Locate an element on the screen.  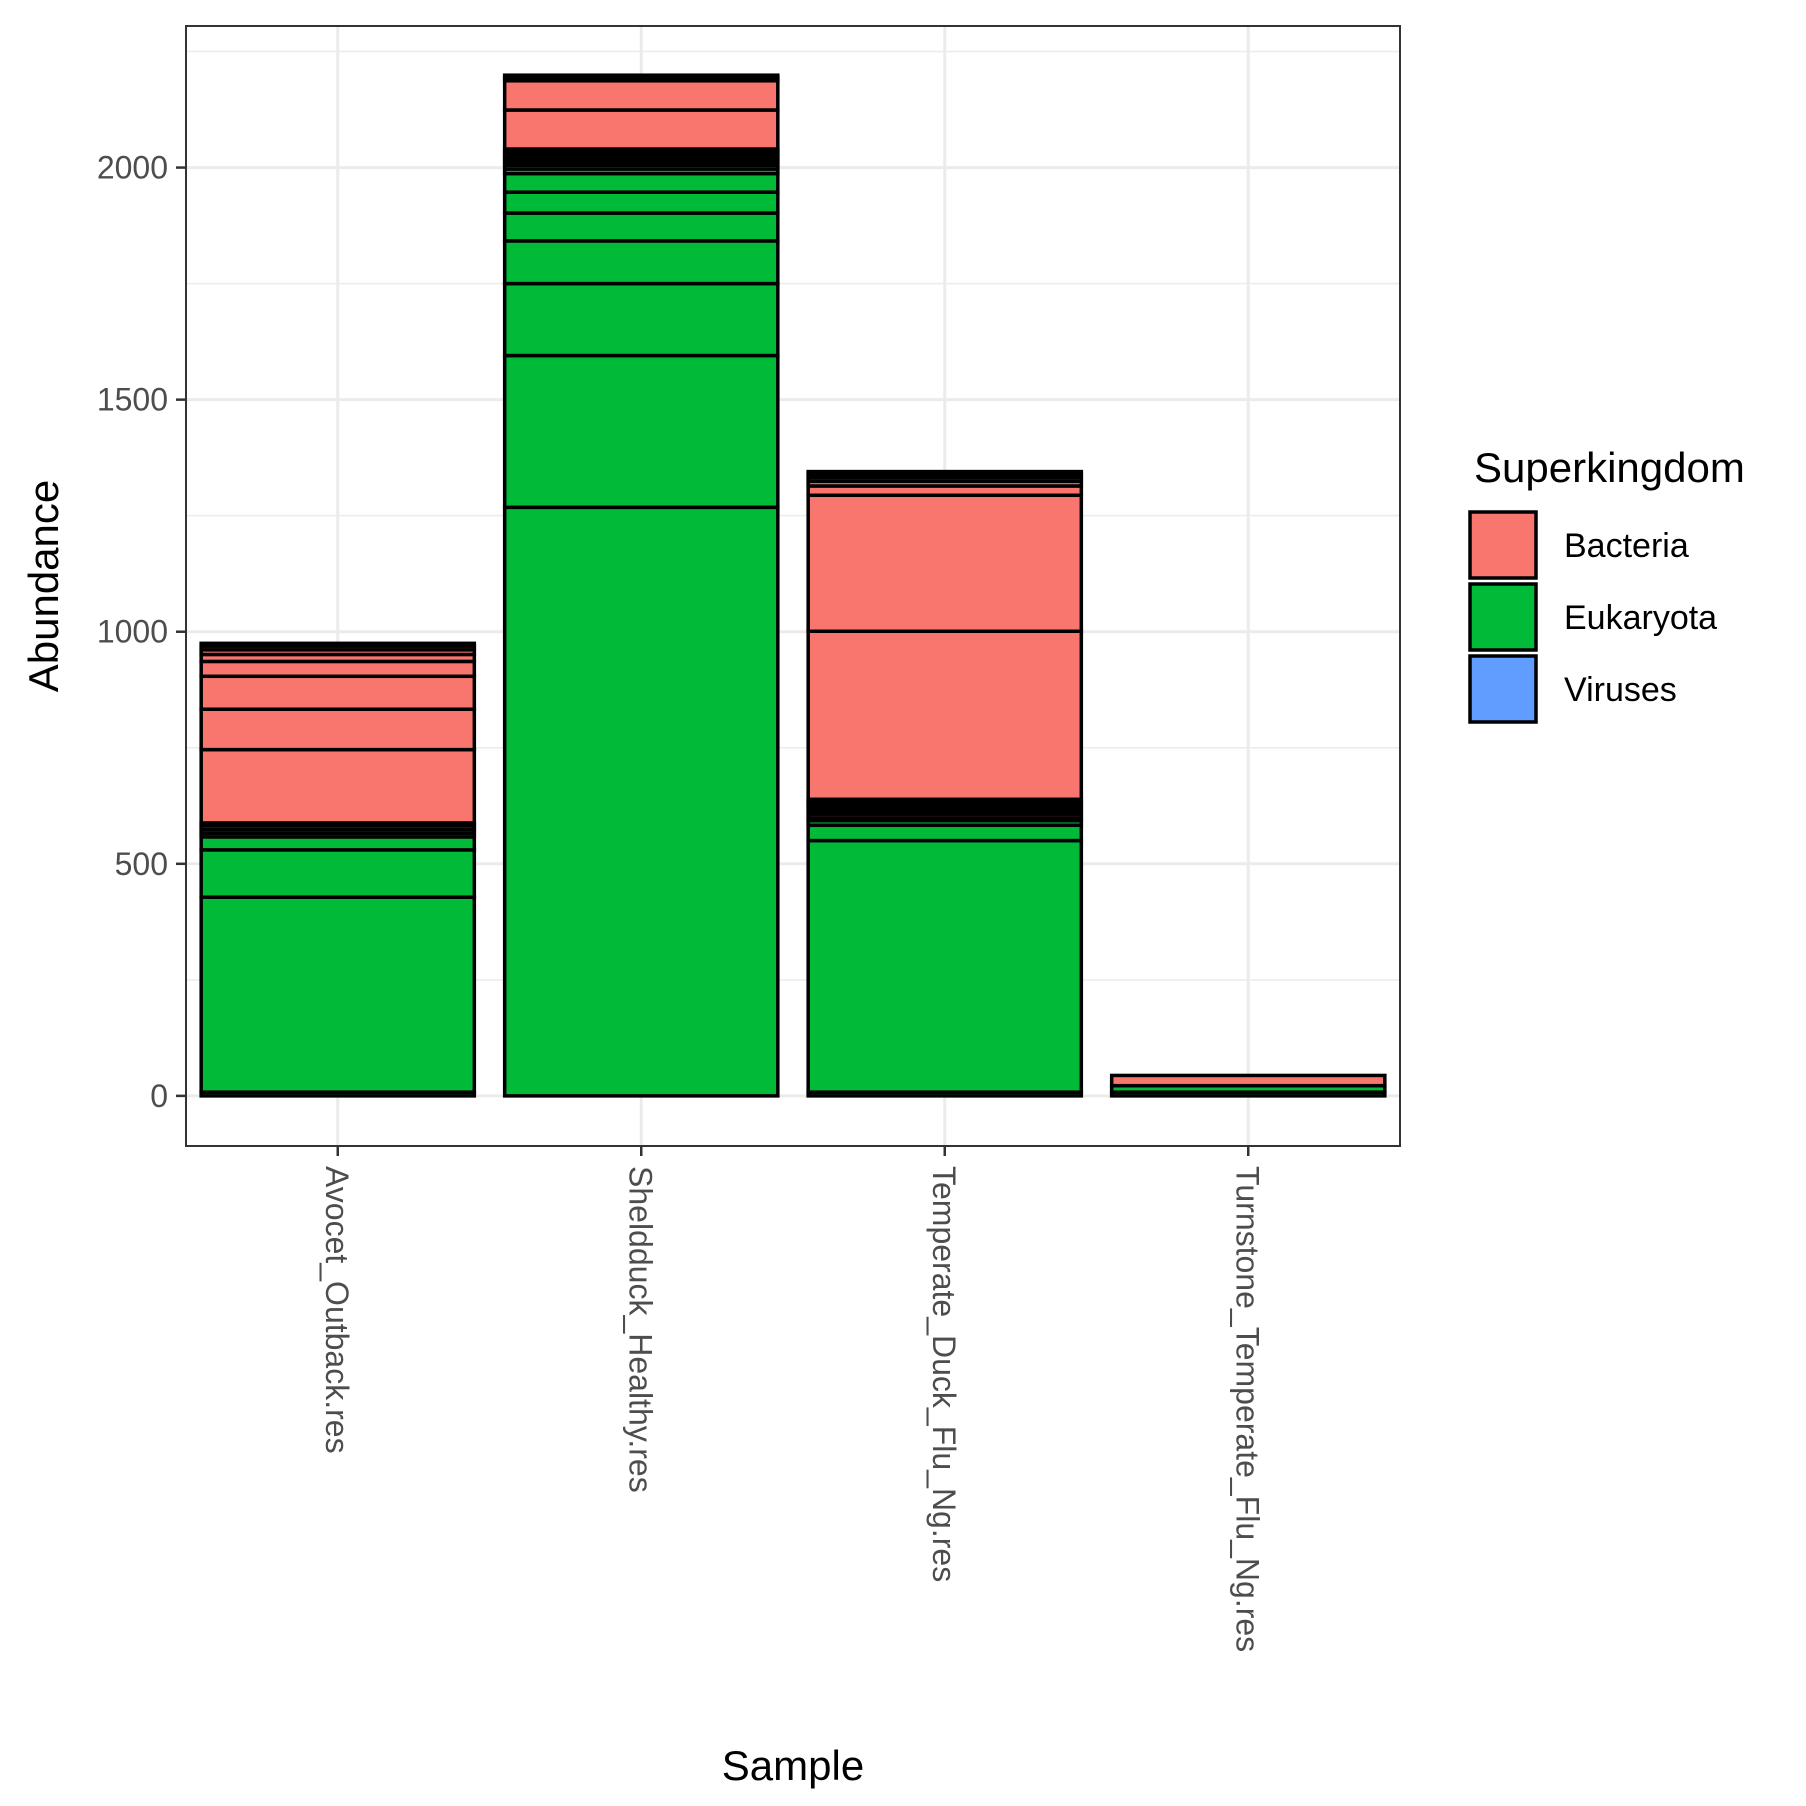
legend-label: Viruses is located at coordinates (1620, 690).